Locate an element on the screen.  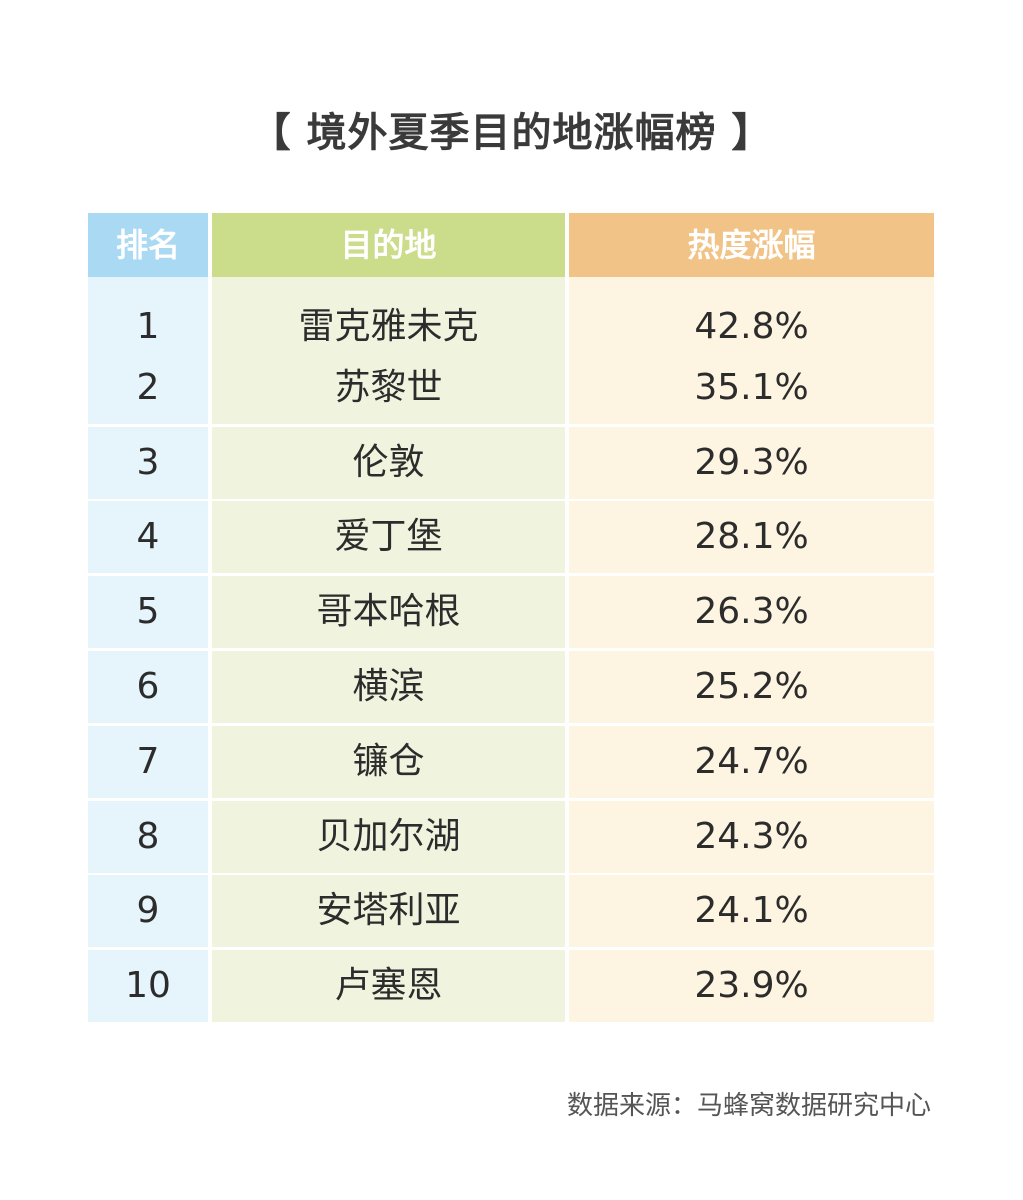
header-growth: 热度涨幅 is located at coordinates (751, 245).